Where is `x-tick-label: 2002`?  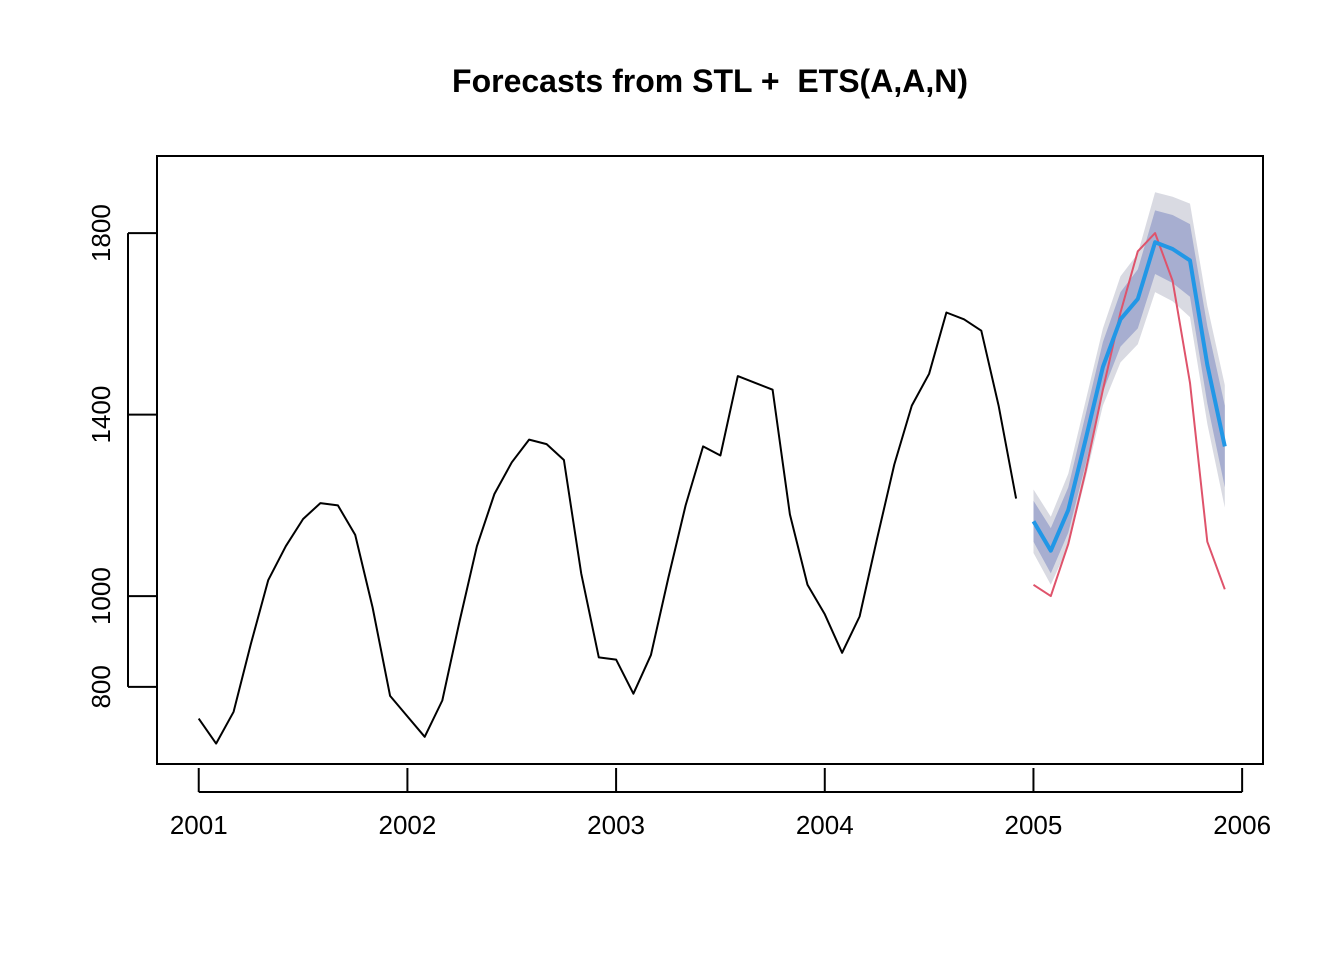
x-tick-label: 2002 is located at coordinates (407, 825).